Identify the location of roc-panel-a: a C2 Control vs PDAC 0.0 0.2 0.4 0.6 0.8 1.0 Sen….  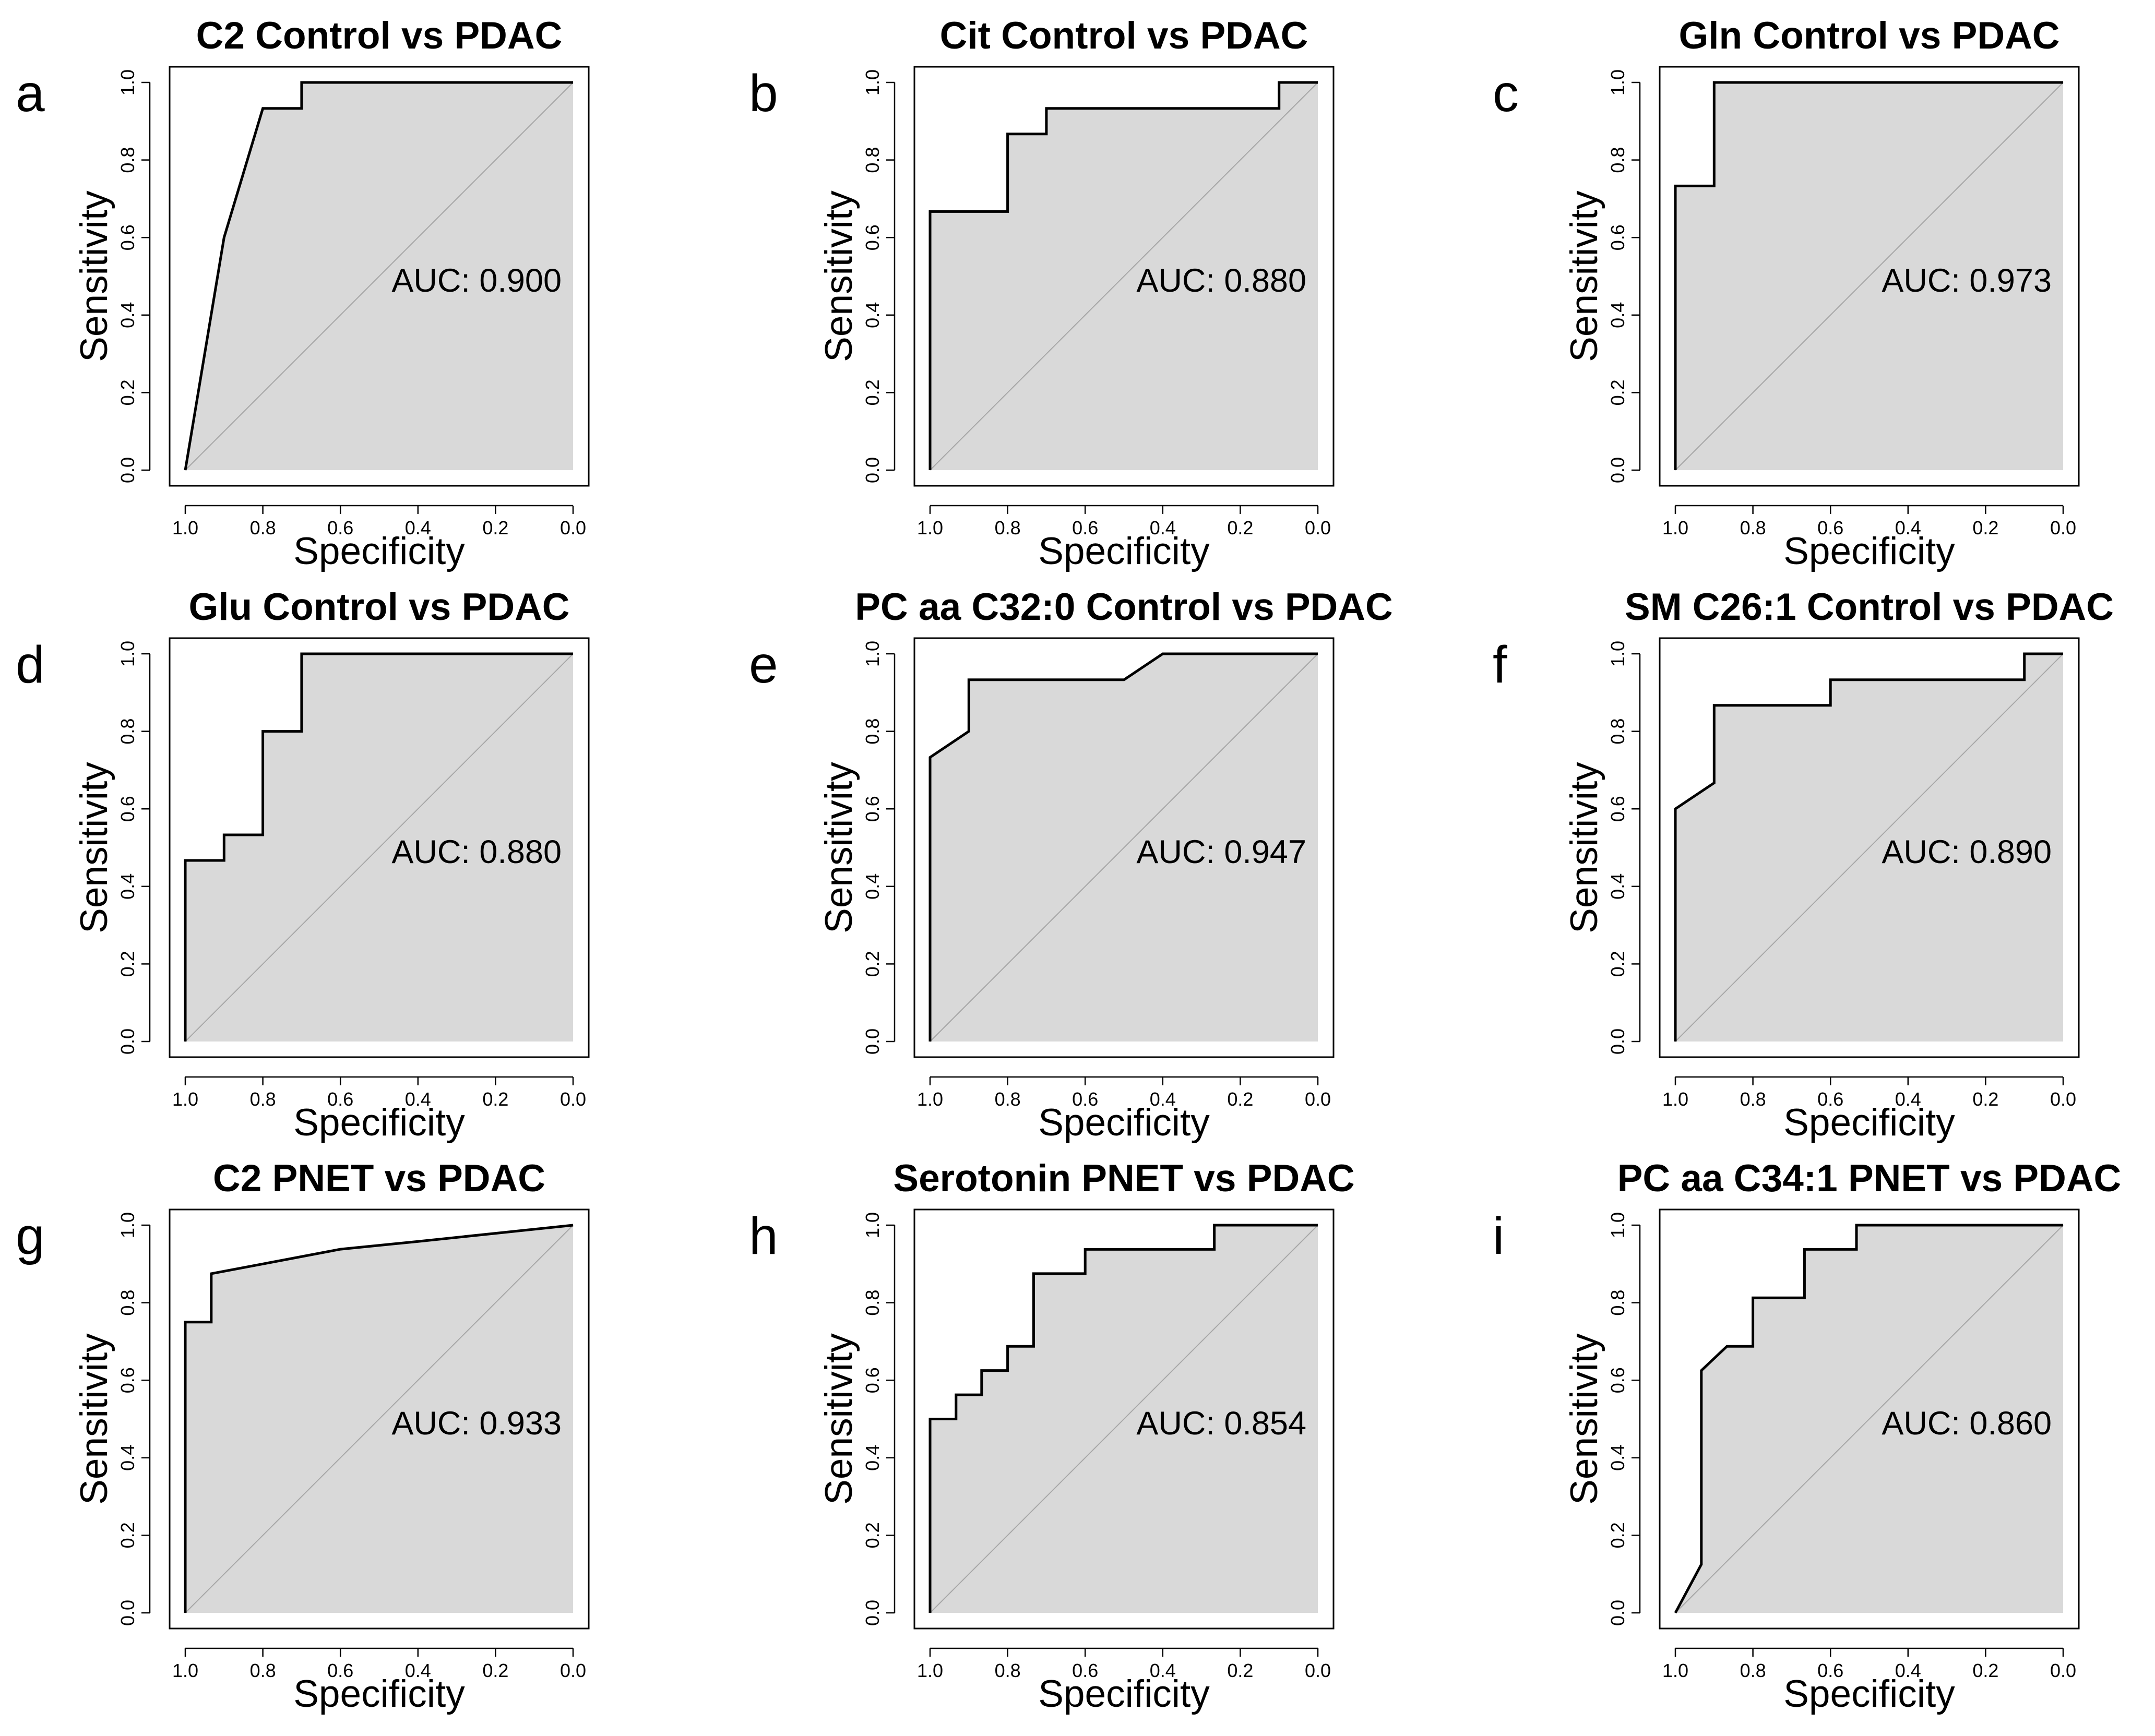
(303, 293).